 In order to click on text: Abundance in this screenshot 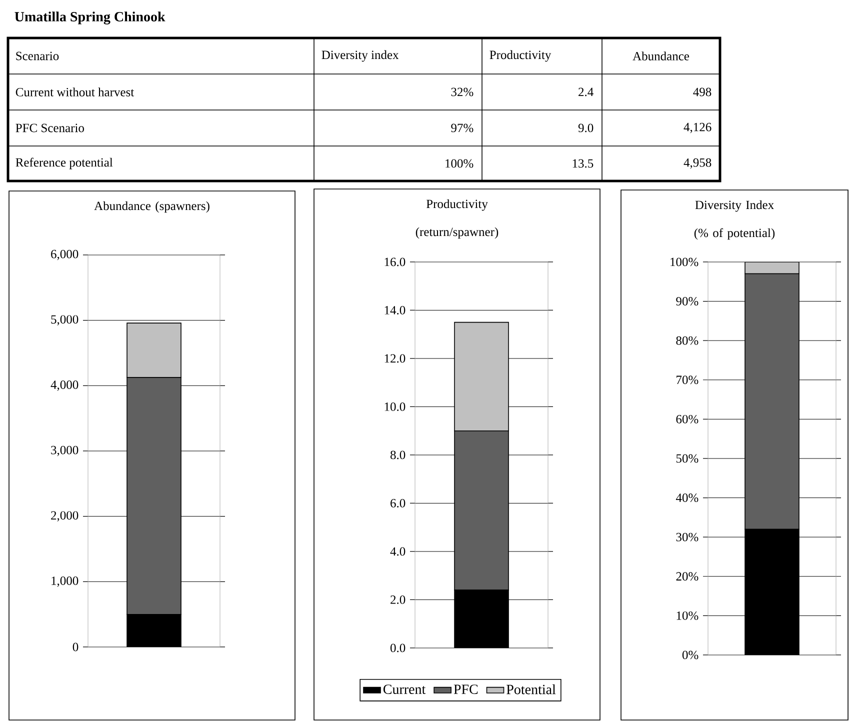, I will do `click(661, 56)`.